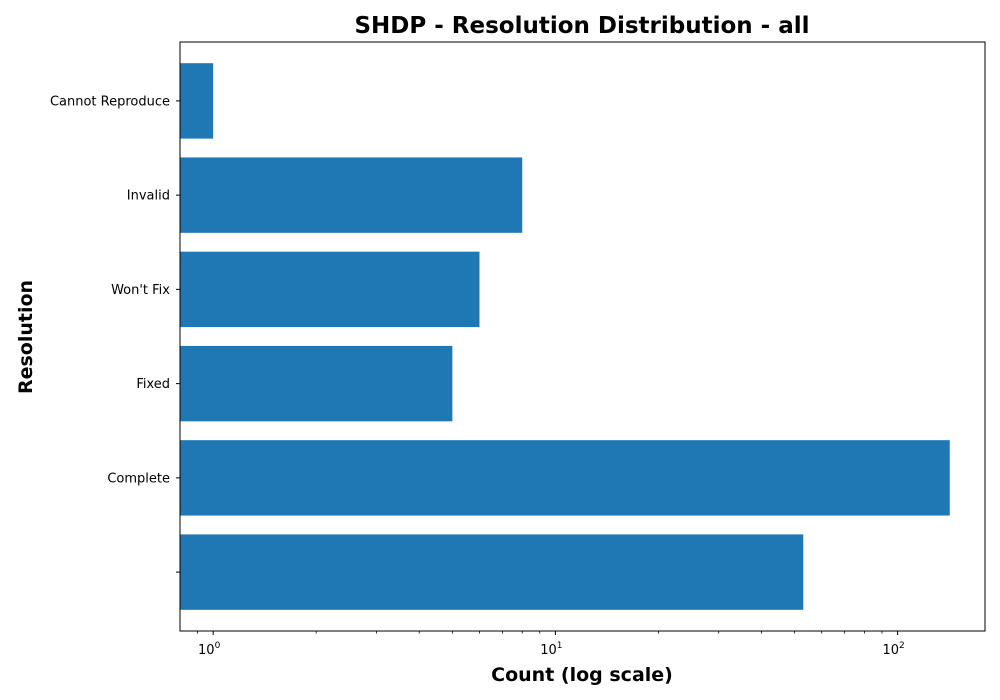 Image resolution: width=1000 pixels, height=700 pixels. What do you see at coordinates (153, 384) in the screenshot?
I see `y-tick-label: Fixed` at bounding box center [153, 384].